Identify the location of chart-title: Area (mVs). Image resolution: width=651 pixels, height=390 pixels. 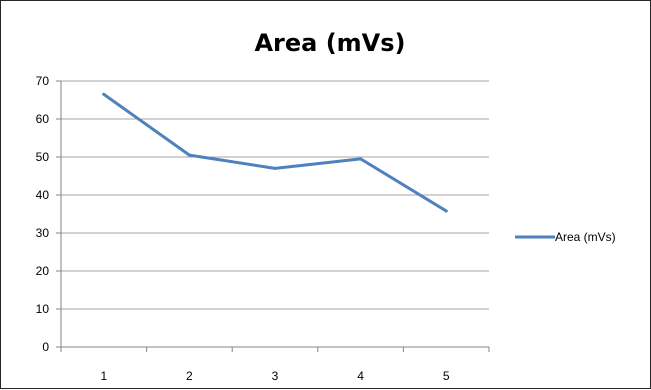
(329, 43).